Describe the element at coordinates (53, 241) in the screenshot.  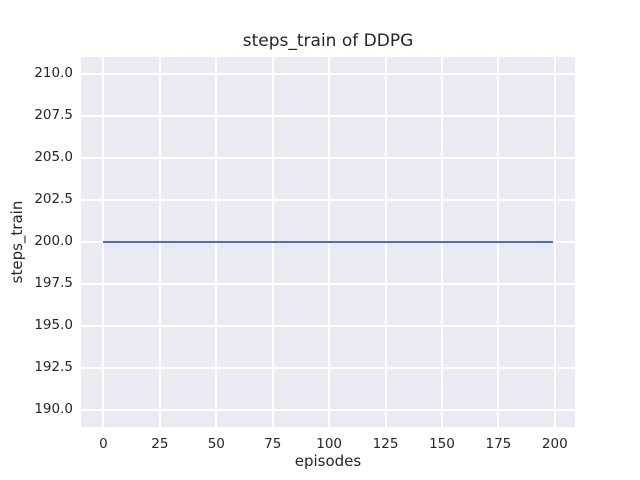
I see `y-tick-label: 200.0` at that location.